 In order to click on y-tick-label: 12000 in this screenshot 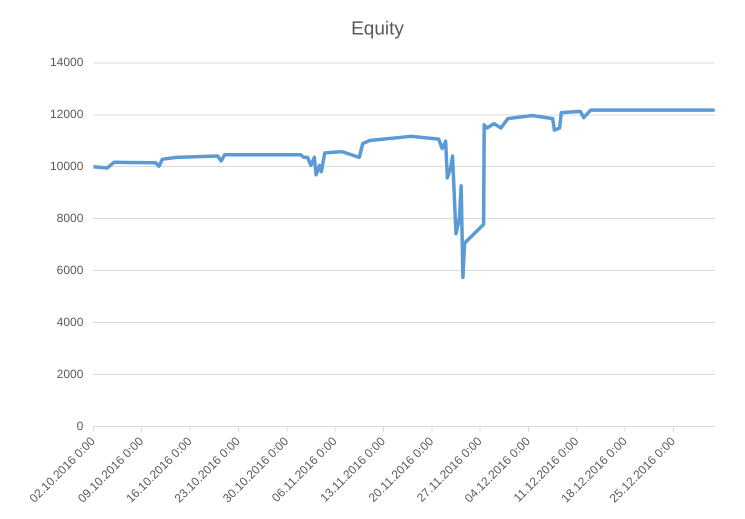, I will do `click(67, 114)`.